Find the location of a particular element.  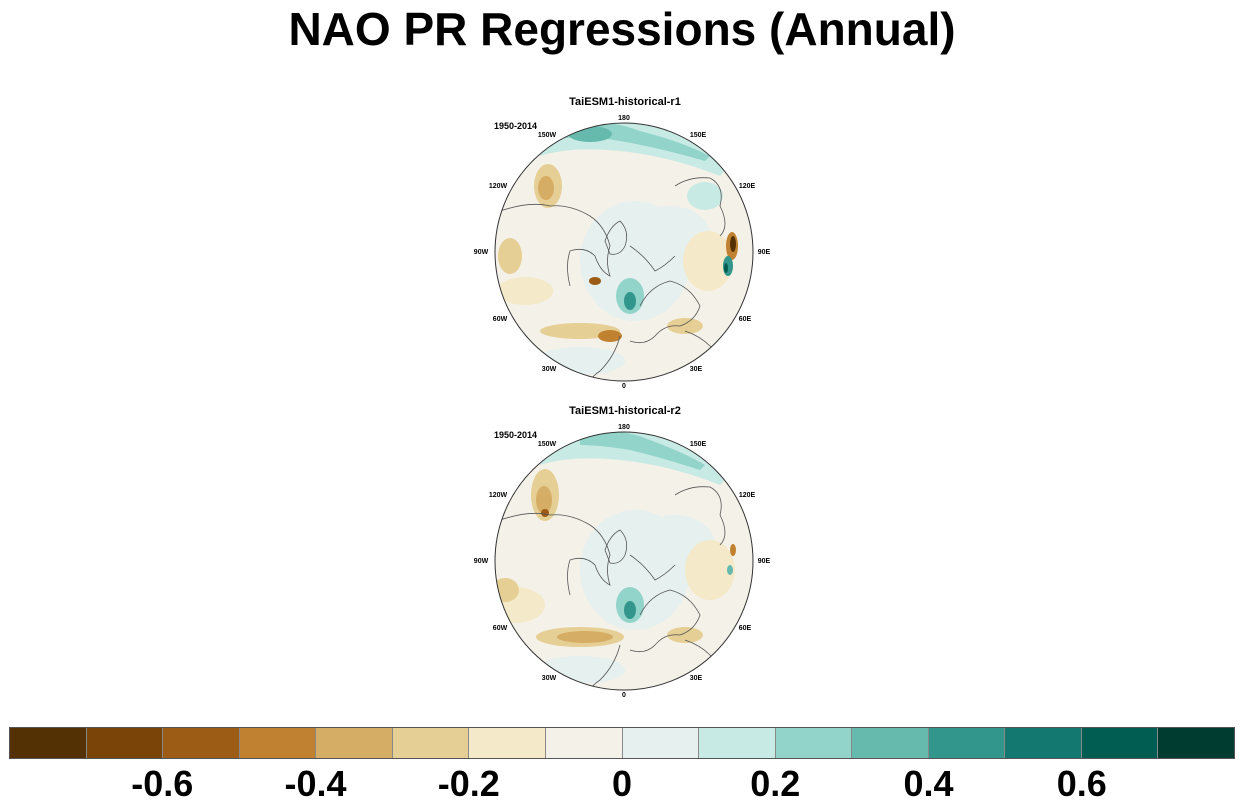

colorbar is located at coordinates (622, 743).